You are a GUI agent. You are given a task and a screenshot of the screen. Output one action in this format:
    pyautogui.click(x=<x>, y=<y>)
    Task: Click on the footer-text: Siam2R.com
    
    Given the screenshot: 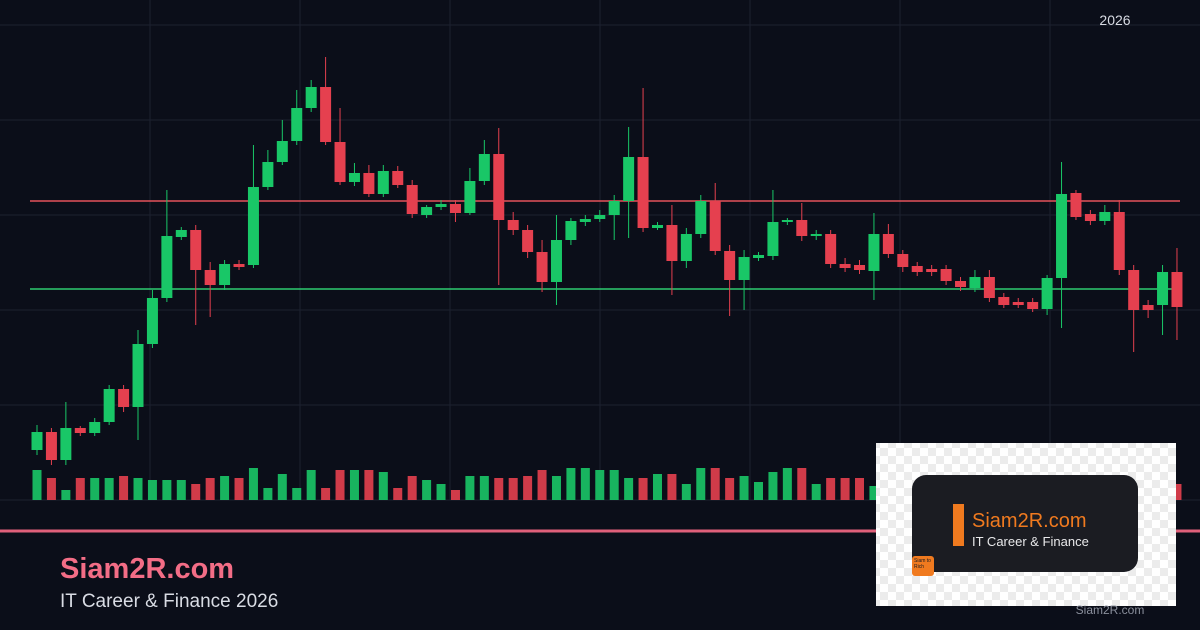 What is the action you would take?
    pyautogui.click(x=1110, y=610)
    